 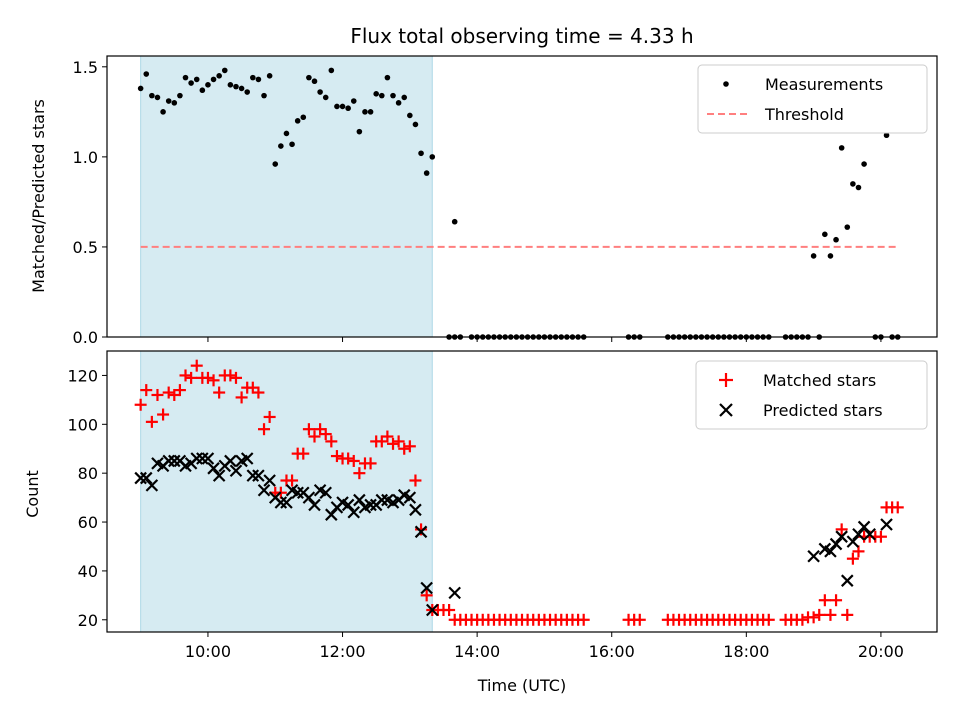 I want to click on observing-span-shade-top, so click(x=286, y=196).